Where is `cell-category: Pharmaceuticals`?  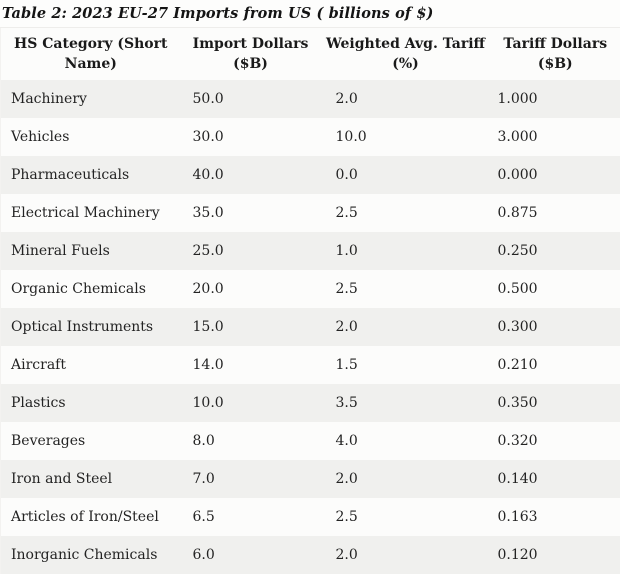
cell-category: Pharmaceuticals is located at coordinates (91, 175).